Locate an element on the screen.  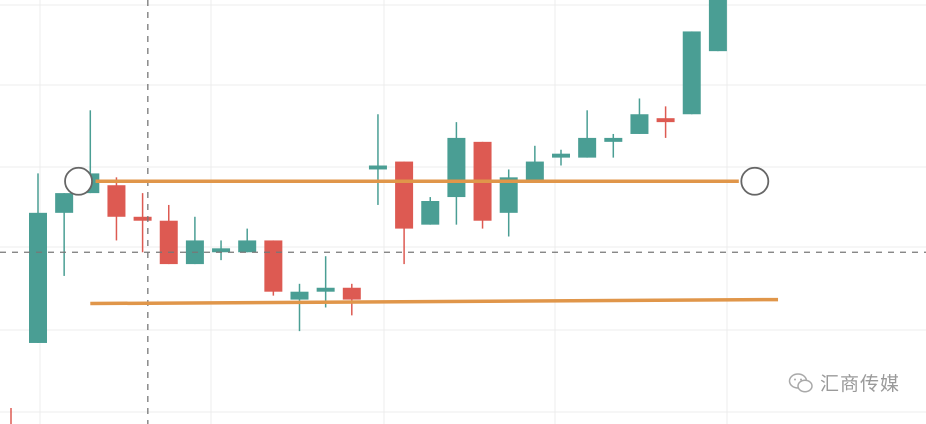
wechat-icon is located at coordinates (800, 382).